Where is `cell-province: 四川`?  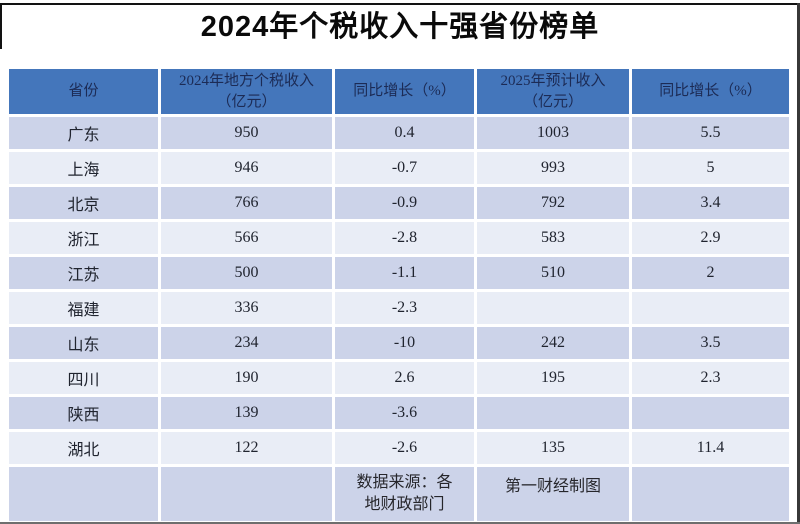 cell-province: 四川 is located at coordinates (83, 378).